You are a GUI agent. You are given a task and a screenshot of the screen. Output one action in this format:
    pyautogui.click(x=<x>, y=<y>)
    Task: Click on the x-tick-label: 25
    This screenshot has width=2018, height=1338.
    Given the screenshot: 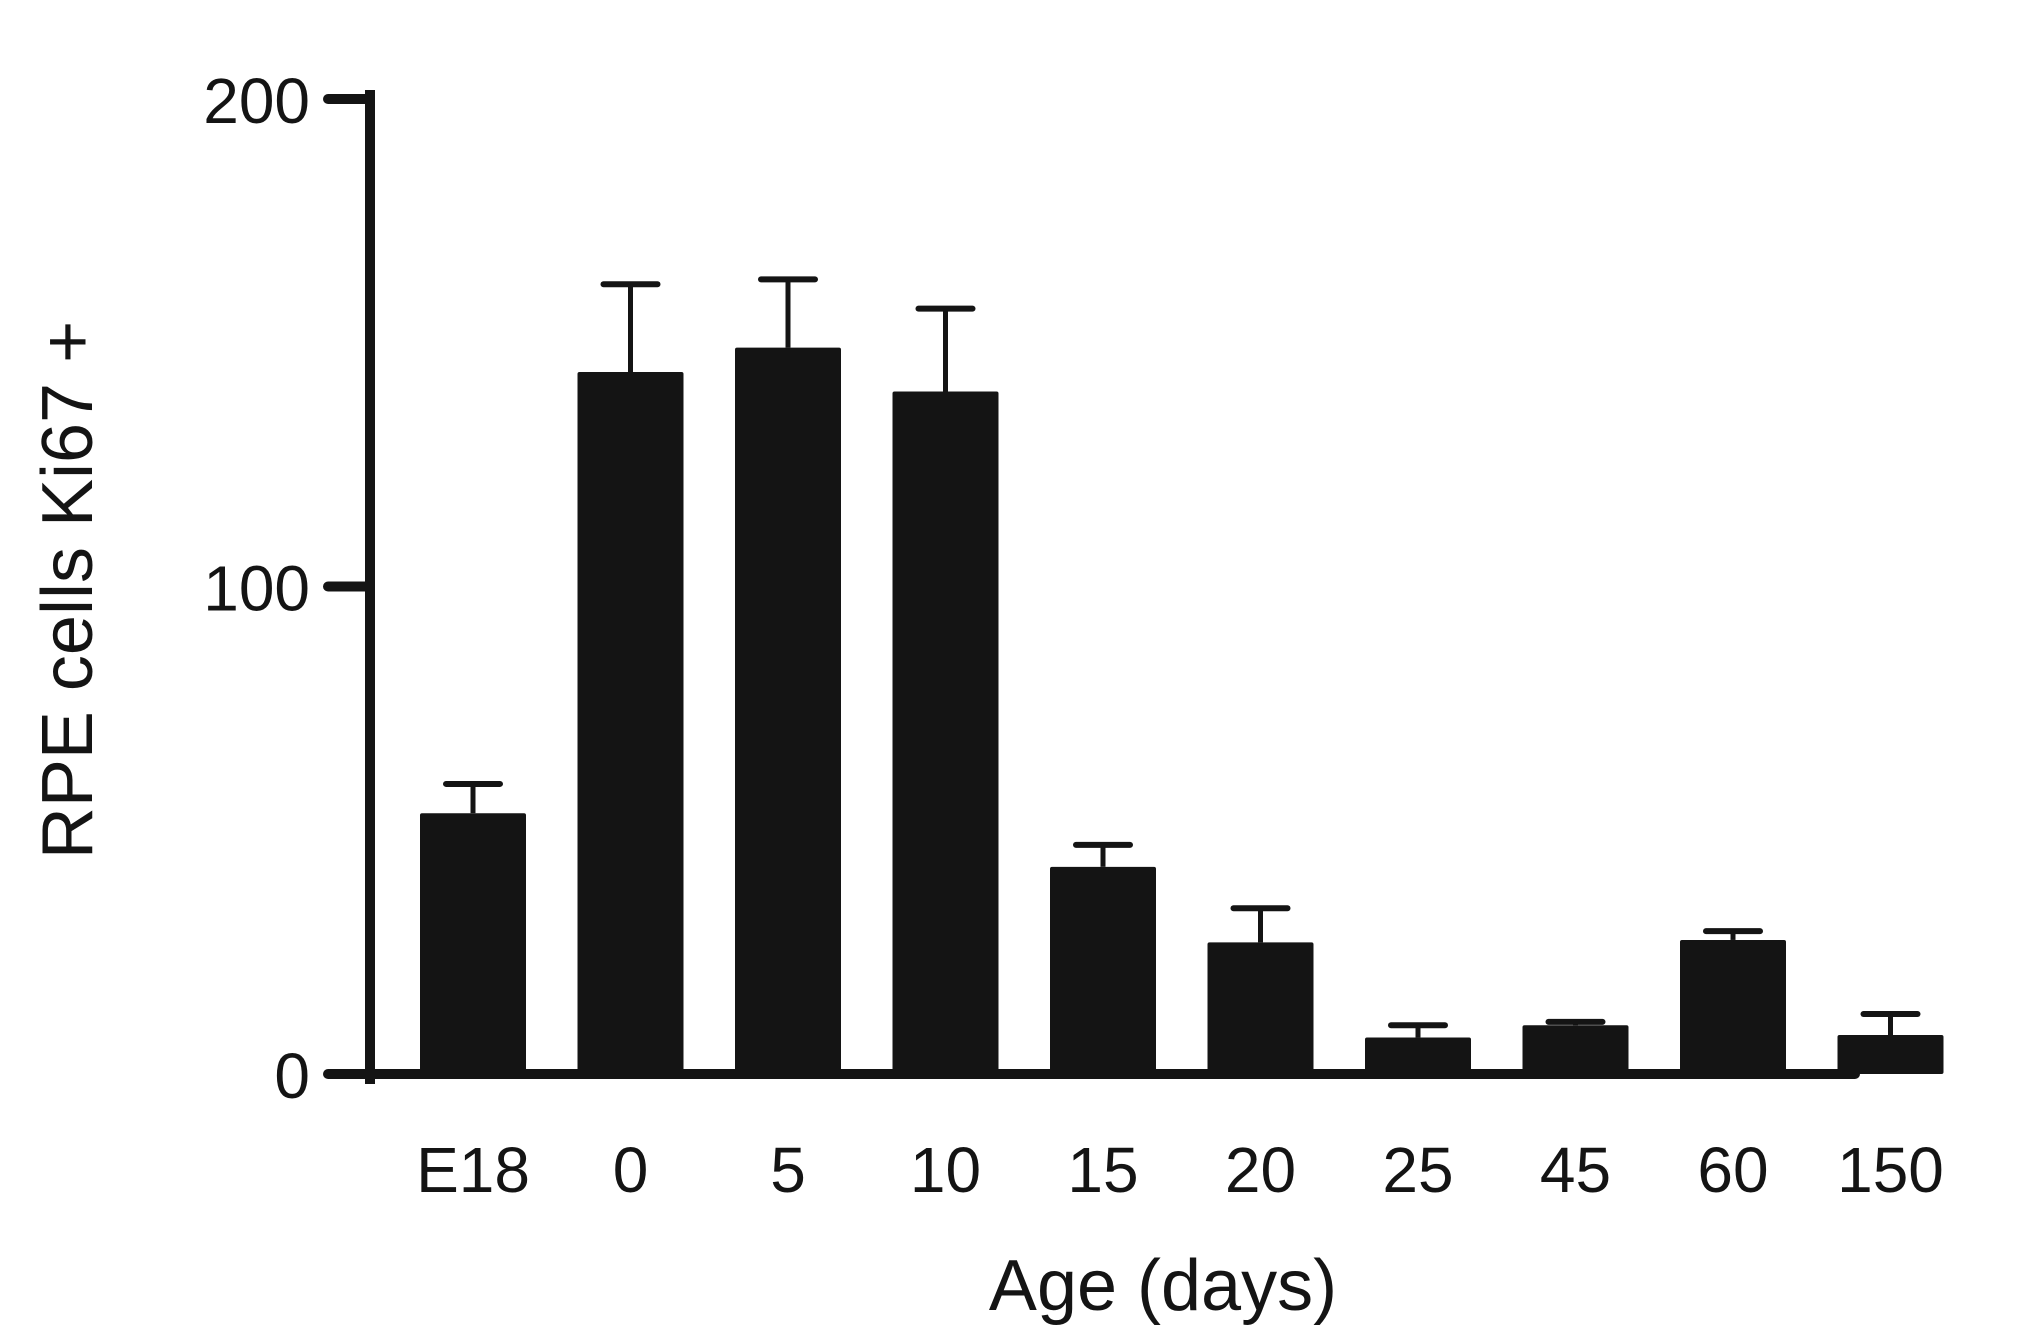 What is the action you would take?
    pyautogui.click(x=1417, y=1170)
    